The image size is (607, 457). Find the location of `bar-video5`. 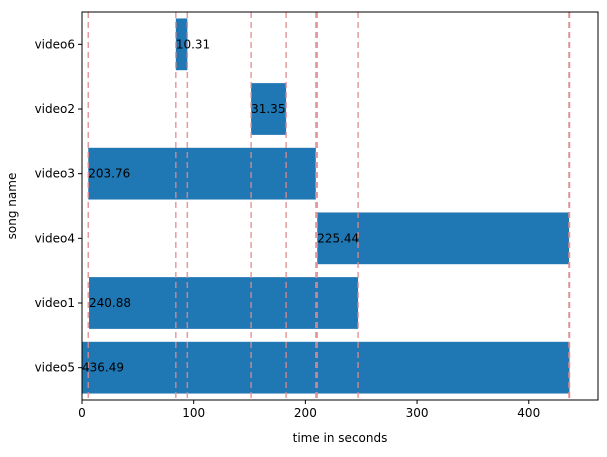

bar-video5 is located at coordinates (326, 367).